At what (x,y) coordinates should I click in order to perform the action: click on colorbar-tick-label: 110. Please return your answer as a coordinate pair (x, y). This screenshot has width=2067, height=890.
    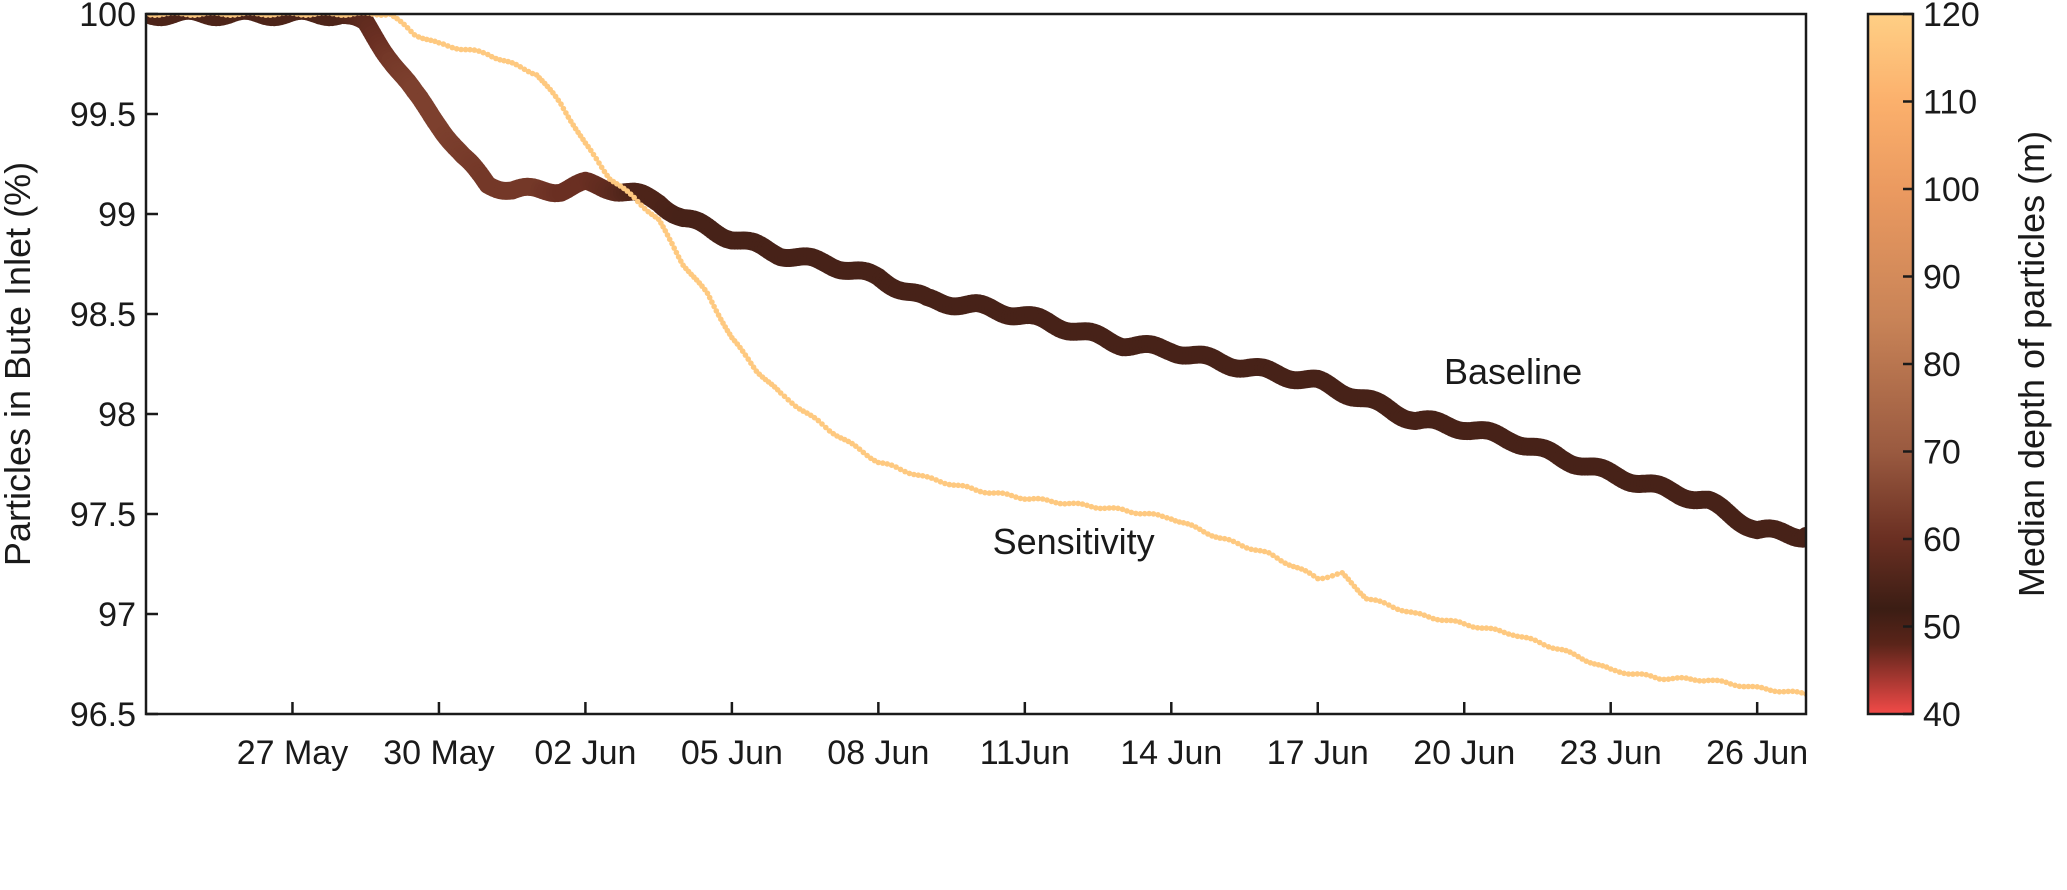
    Looking at the image, I should click on (1950, 103).